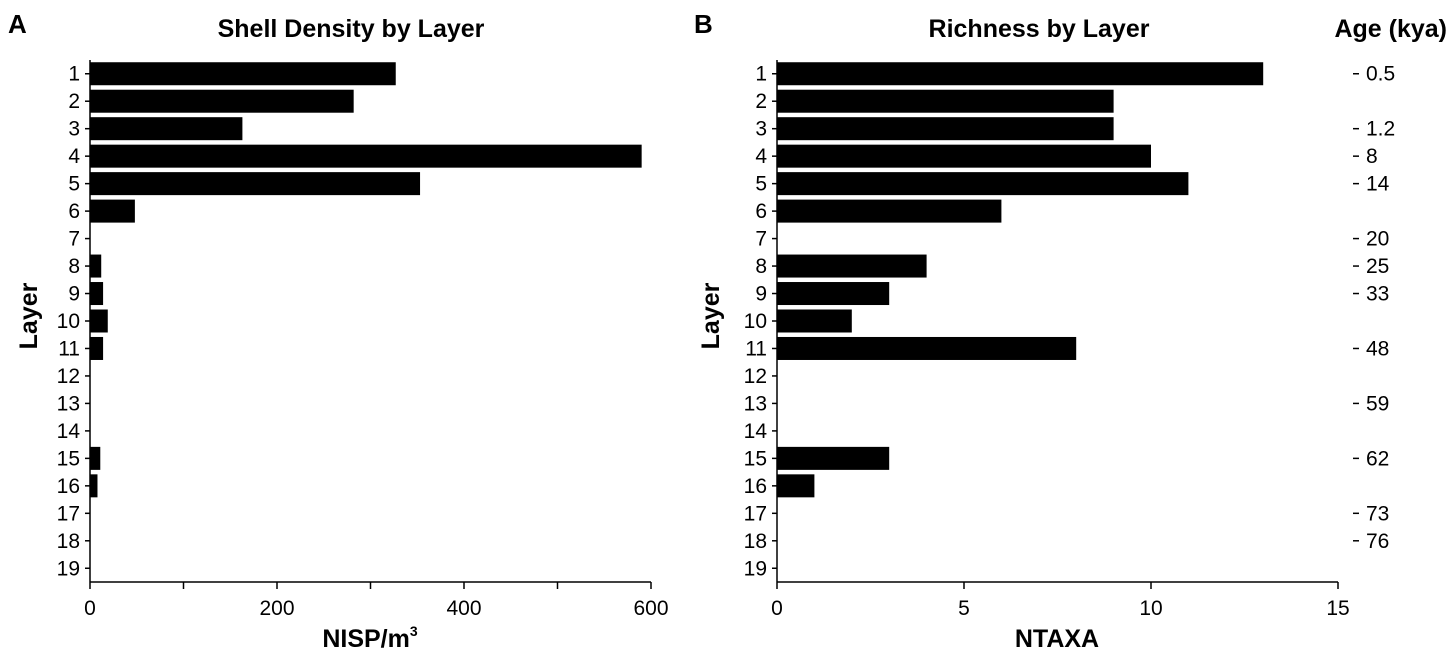  I want to click on age-tick-label: 20, so click(1377, 239).